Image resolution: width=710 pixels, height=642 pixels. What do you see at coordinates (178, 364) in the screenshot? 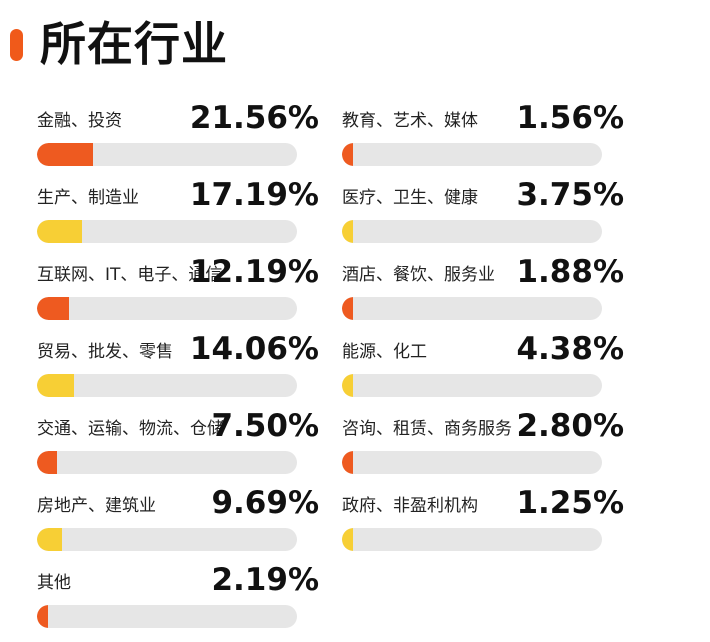
I see `industry-item: 贸易、批发、零售 14.06%` at bounding box center [178, 364].